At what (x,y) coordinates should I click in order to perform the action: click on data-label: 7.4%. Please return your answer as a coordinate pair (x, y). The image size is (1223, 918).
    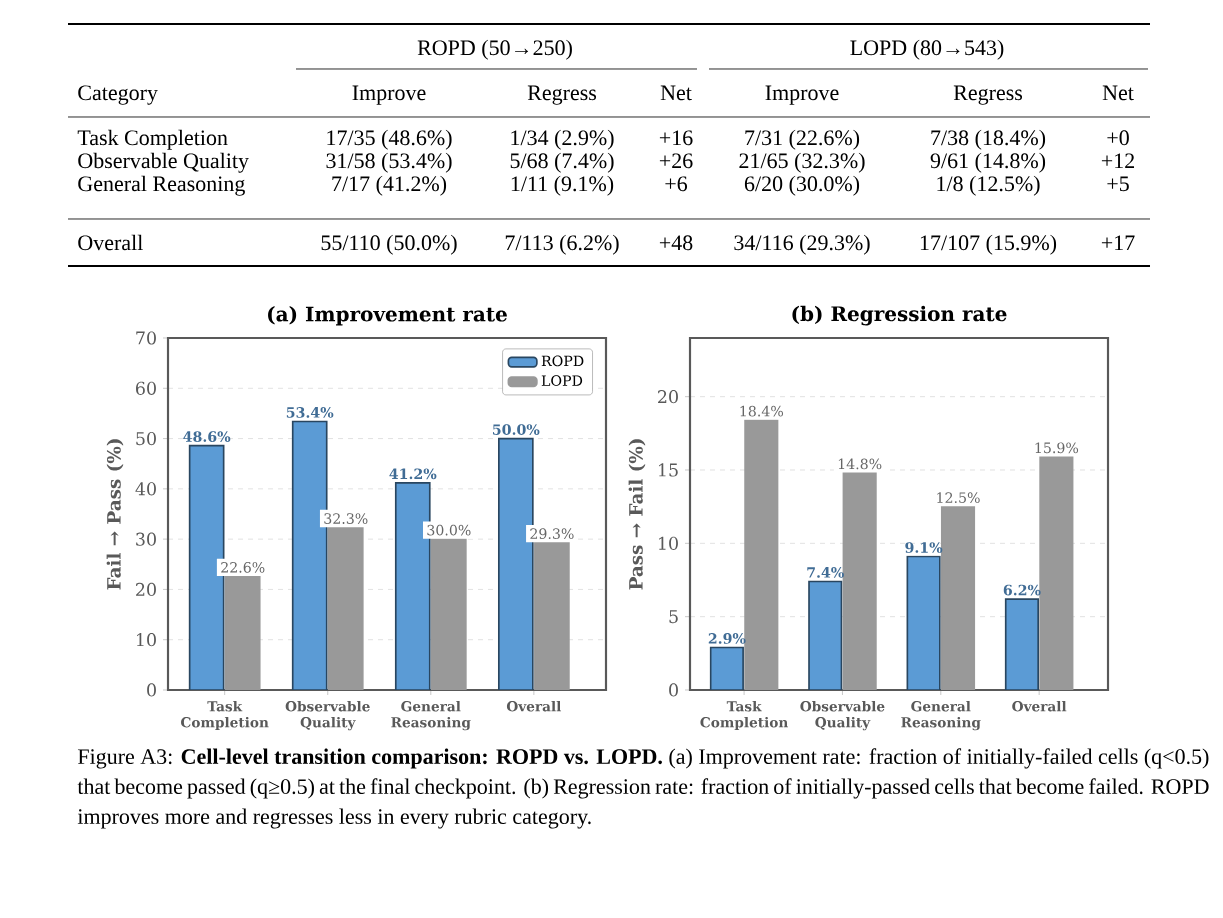
    Looking at the image, I should click on (825, 572).